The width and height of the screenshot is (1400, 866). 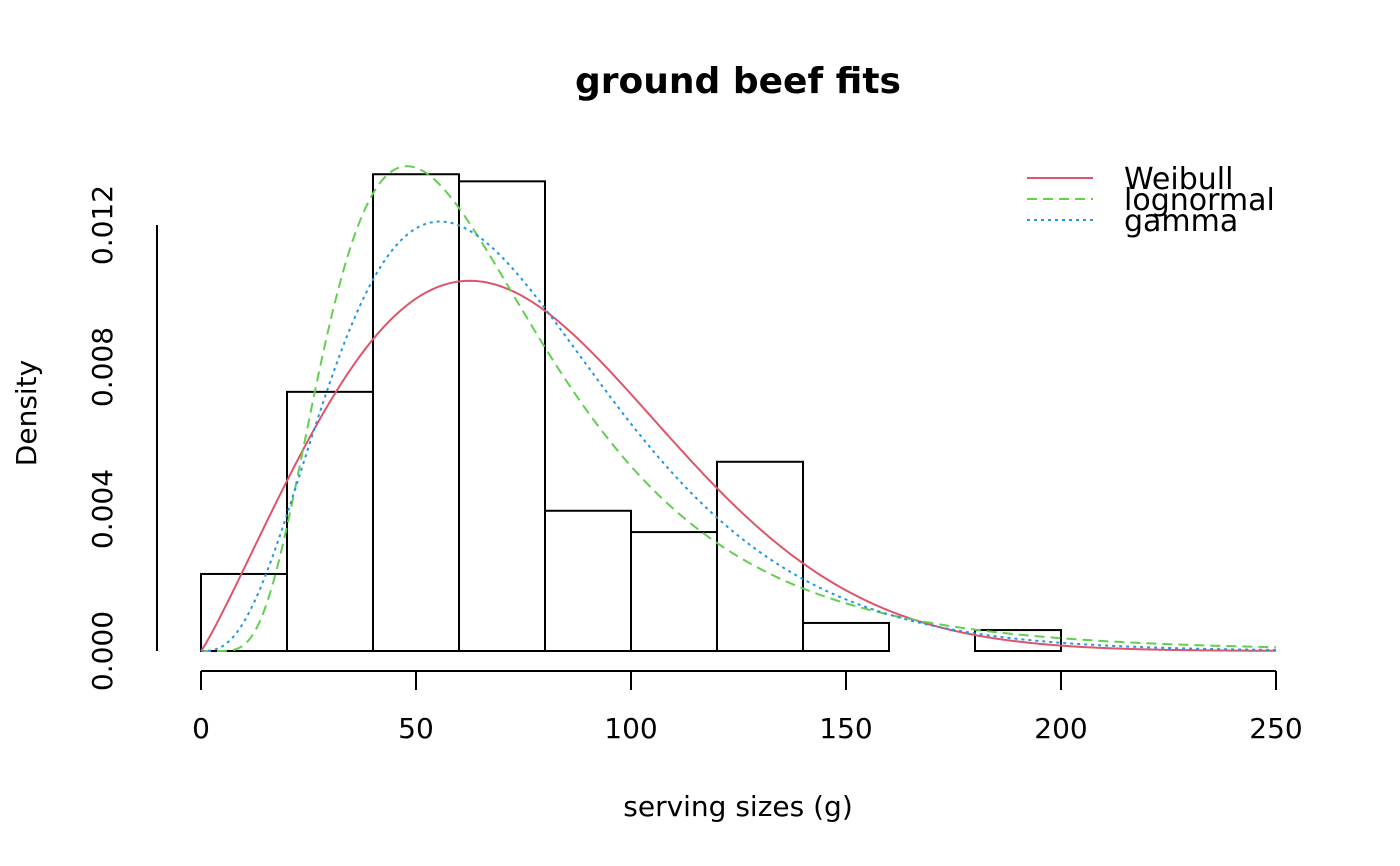 What do you see at coordinates (738, 806) in the screenshot?
I see `x-axis-label: serving sizes (g)` at bounding box center [738, 806].